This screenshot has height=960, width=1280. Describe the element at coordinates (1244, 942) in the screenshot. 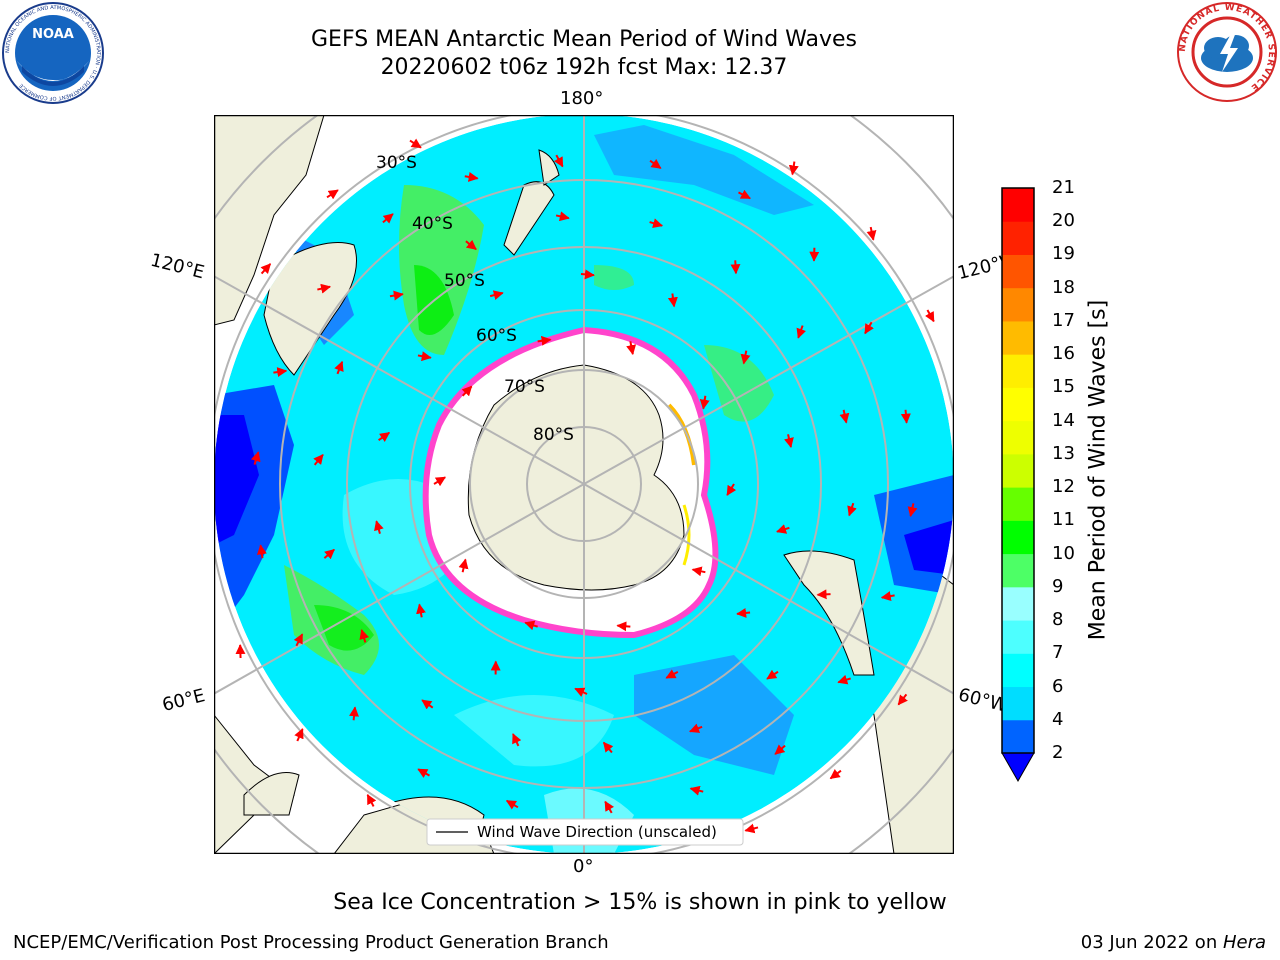

I see `credit-host: Hera` at that location.